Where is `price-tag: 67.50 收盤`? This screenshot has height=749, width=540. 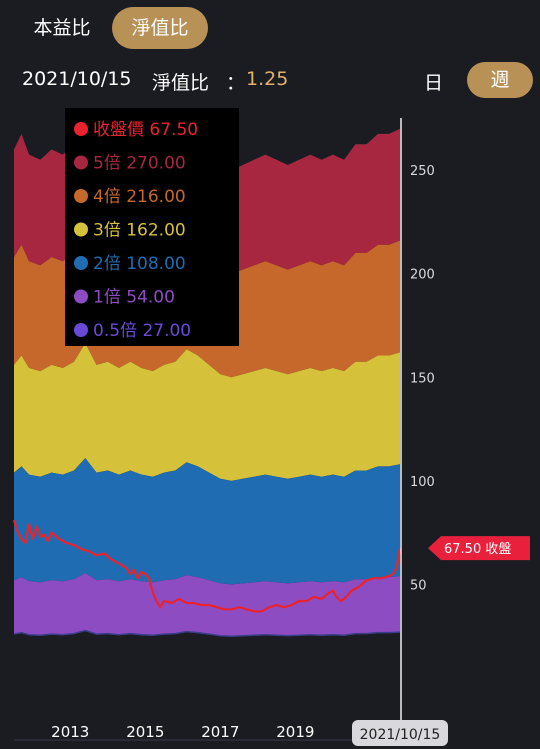
price-tag: 67.50 收盤 is located at coordinates (477, 549).